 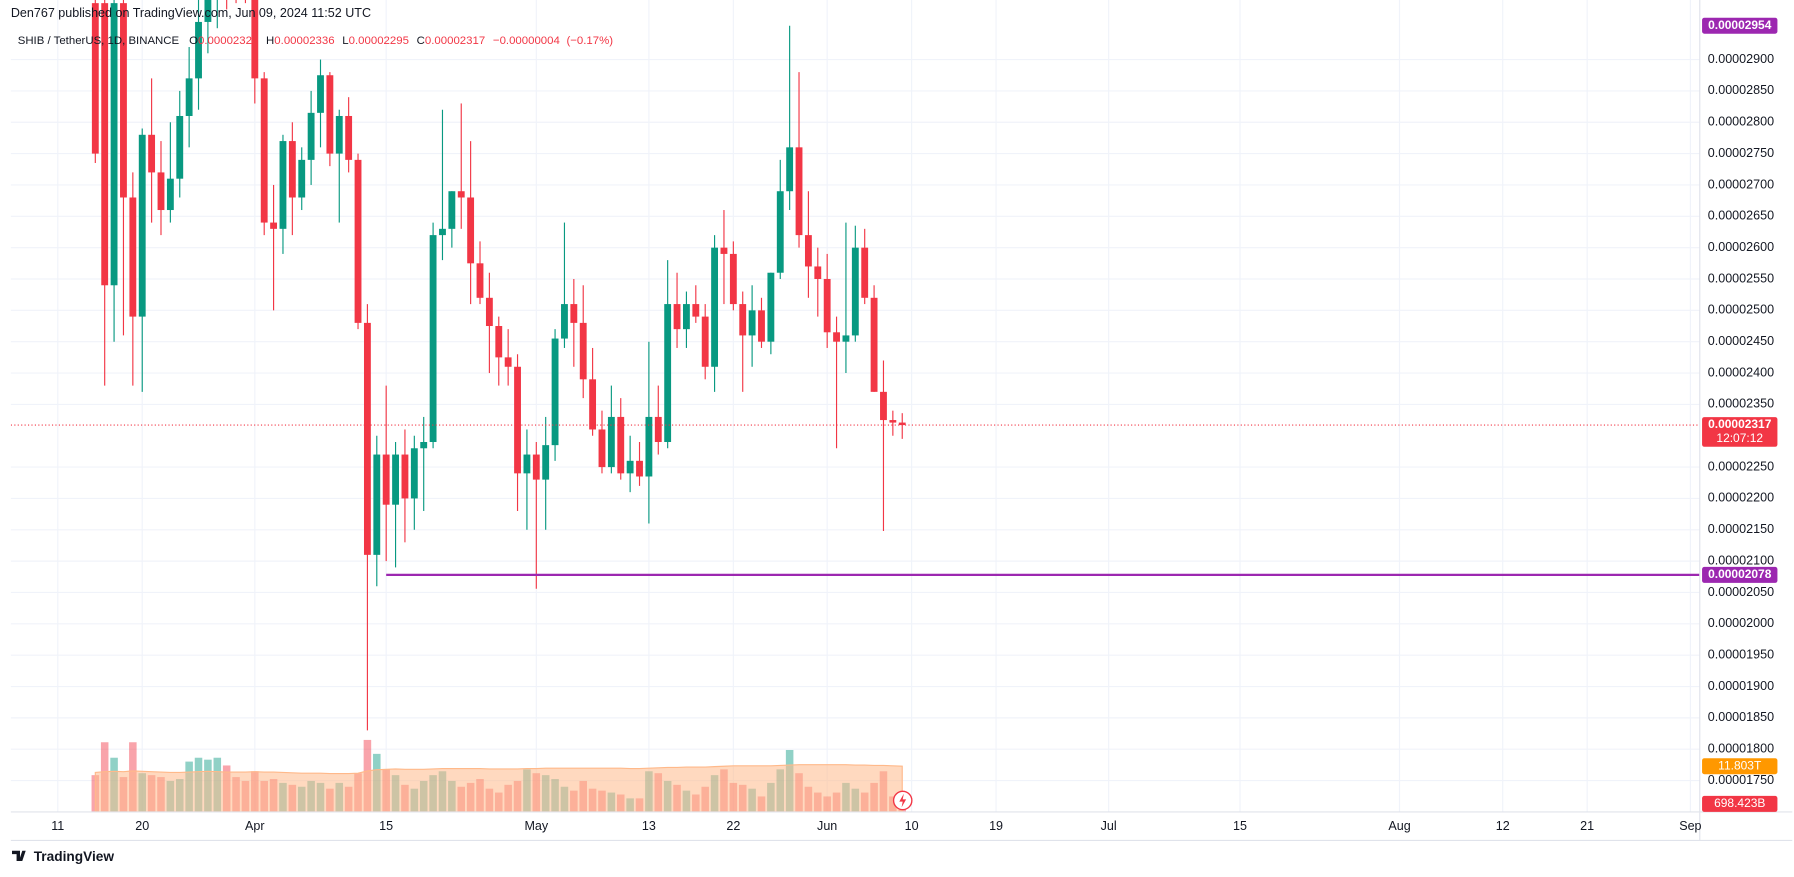 I want to click on open-prefix: O, so click(x=193, y=41).